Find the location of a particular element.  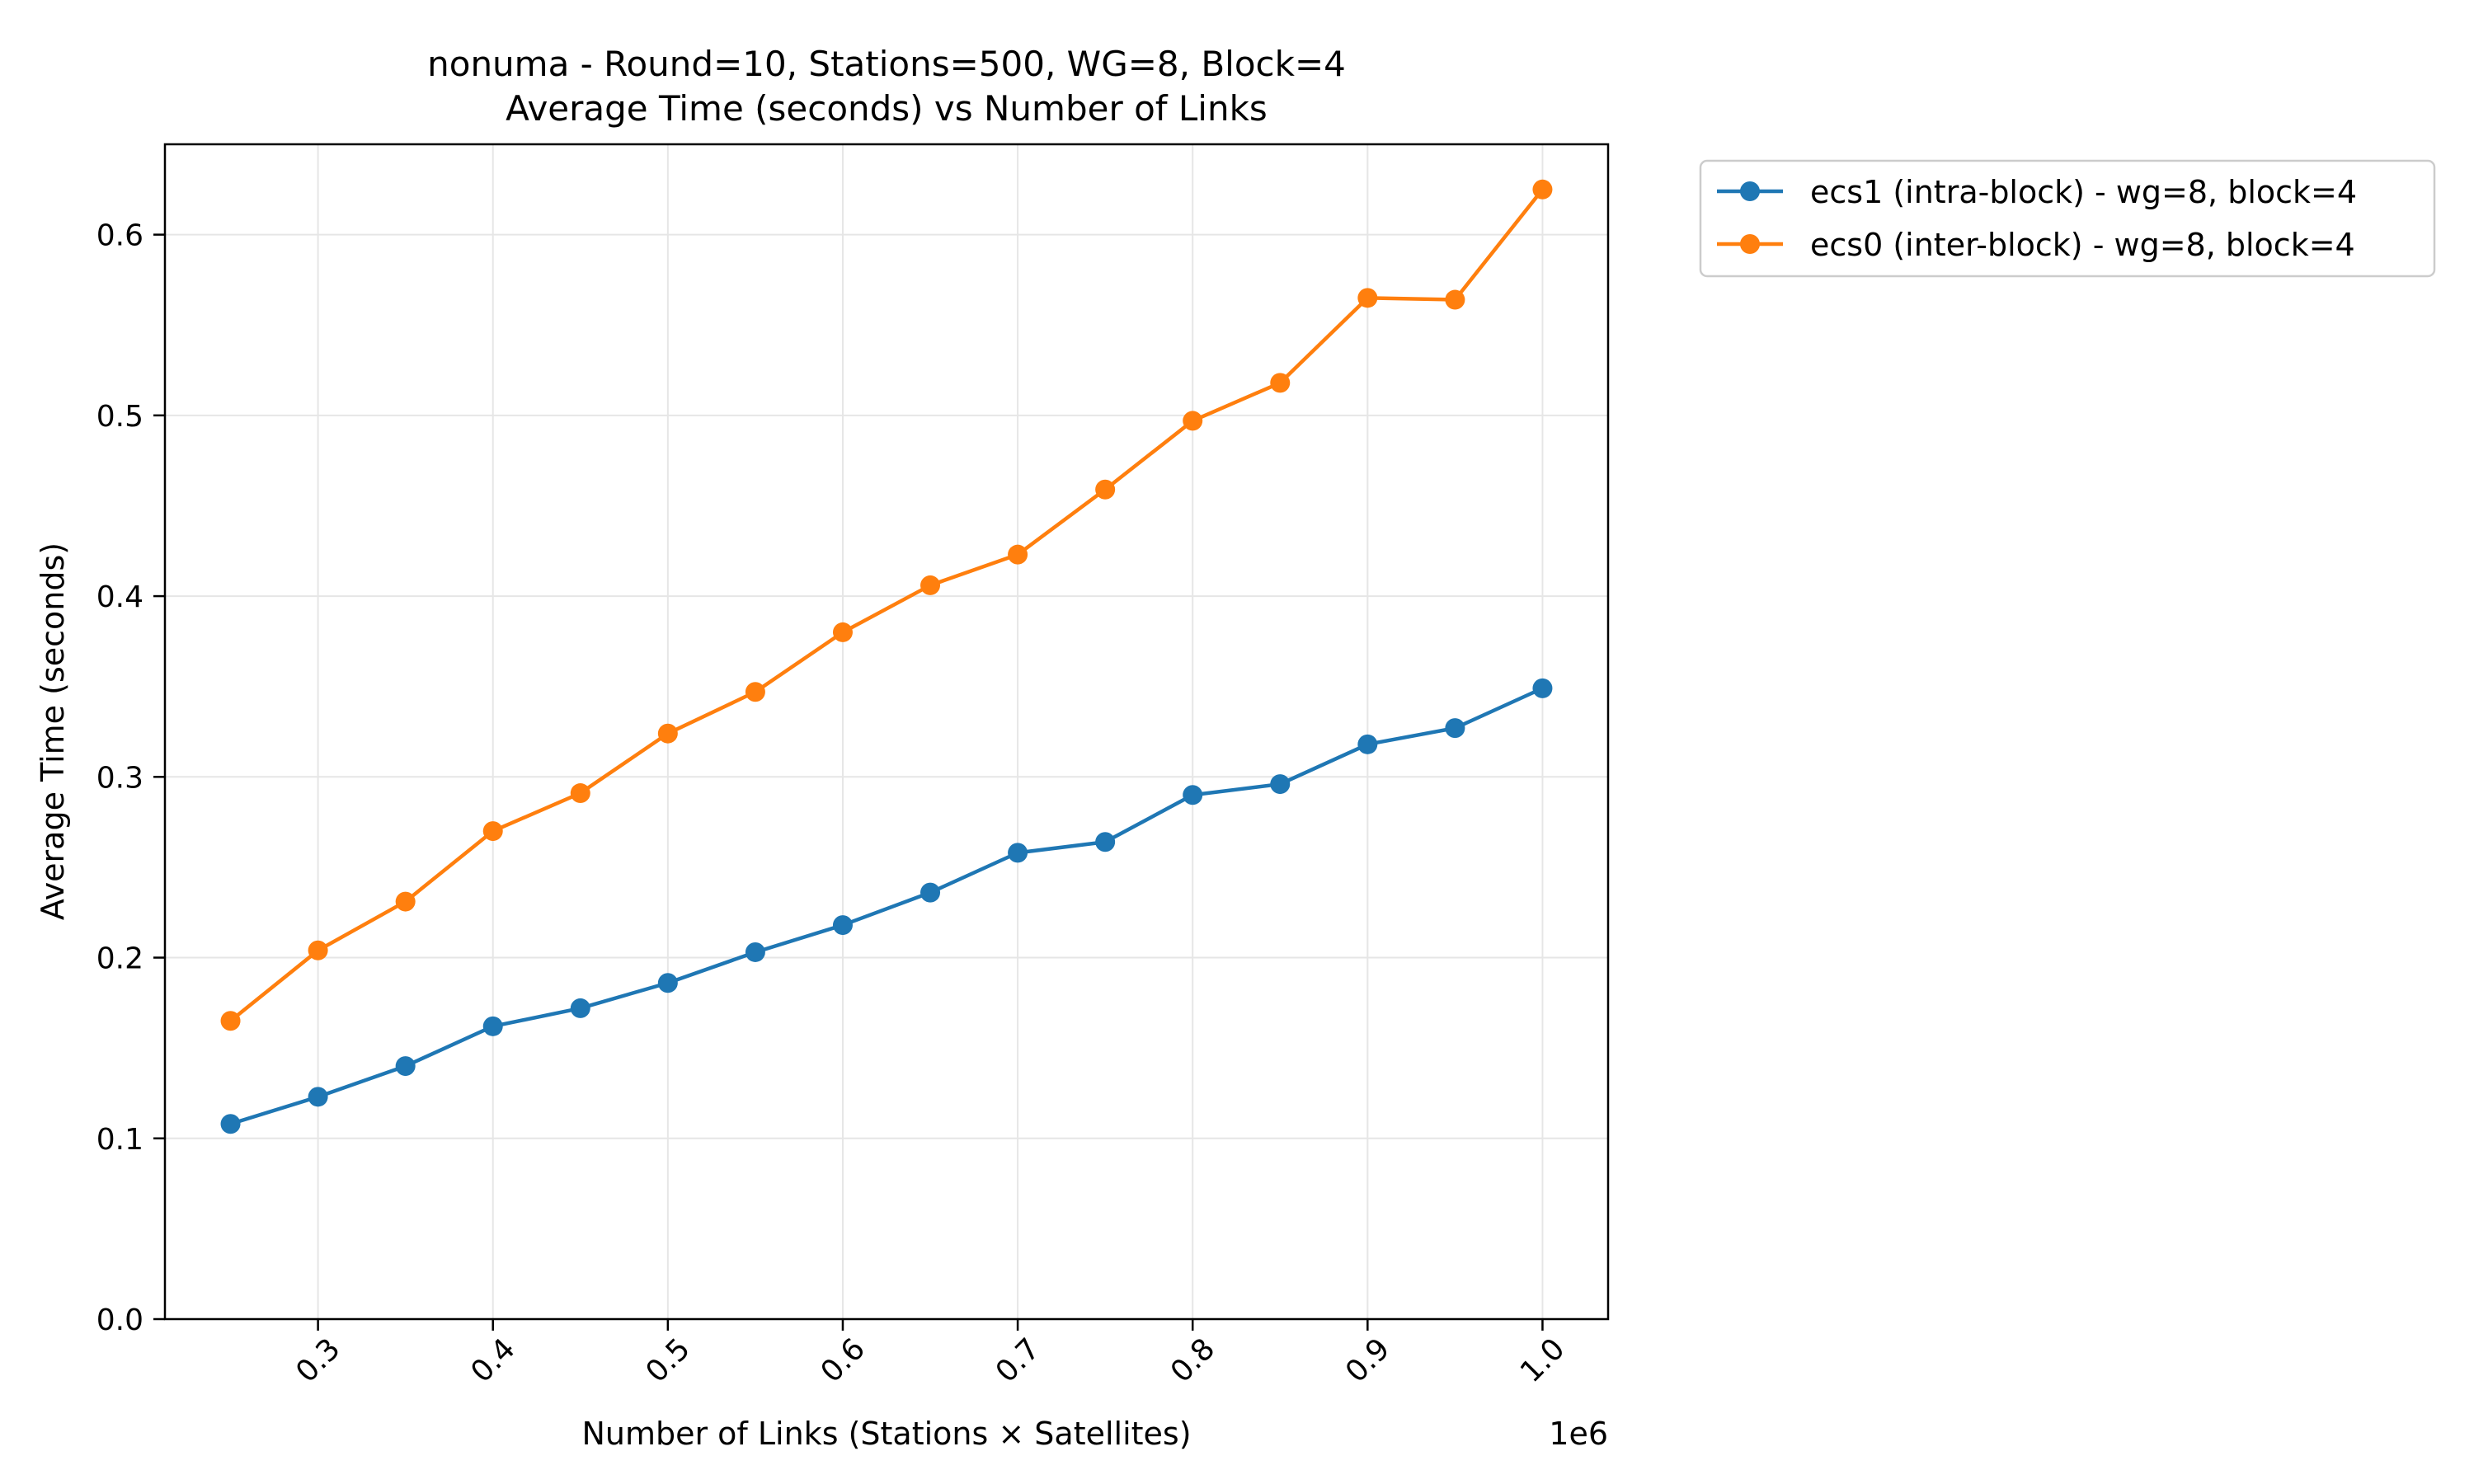

y-tick-label: 0.4 is located at coordinates (119, 597).